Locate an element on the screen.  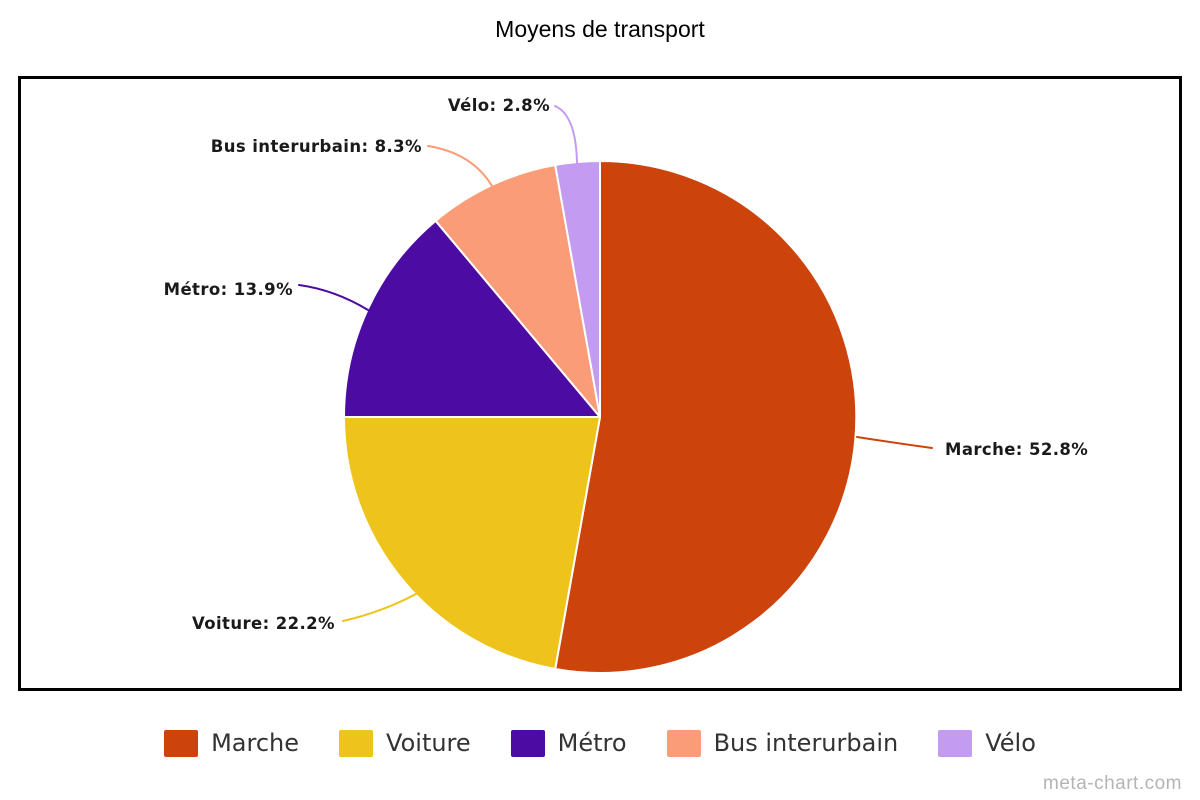
leader-line-marche is located at coordinates (894, 442).